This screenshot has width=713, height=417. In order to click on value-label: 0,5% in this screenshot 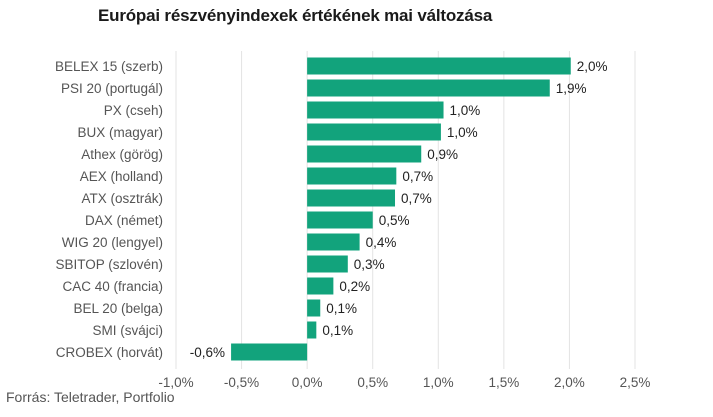, I will do `click(394, 220)`.